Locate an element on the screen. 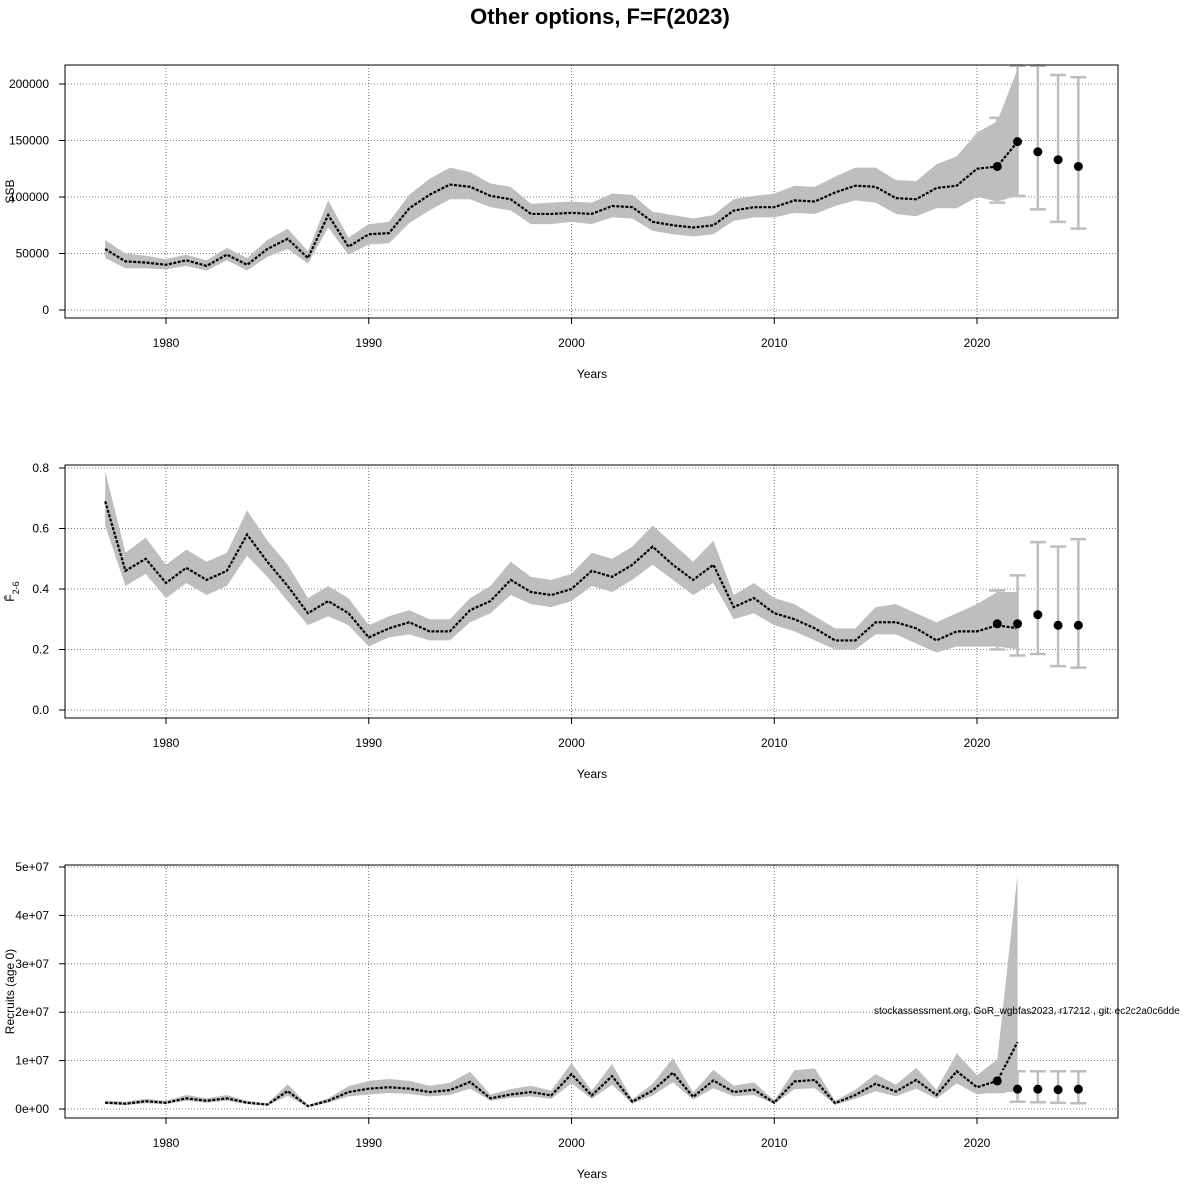 This screenshot has height=1200, width=1200. y-tick-label: 1e+07 is located at coordinates (32, 1061).